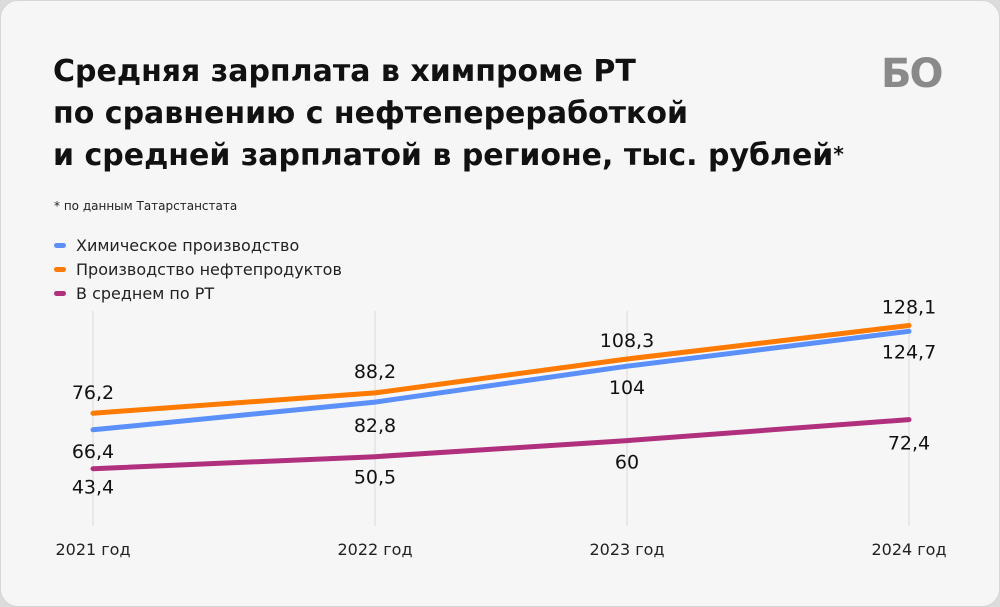 This screenshot has width=1000, height=607. I want to click on legend-label-oil: Производство нефтепродуктов, so click(209, 269).